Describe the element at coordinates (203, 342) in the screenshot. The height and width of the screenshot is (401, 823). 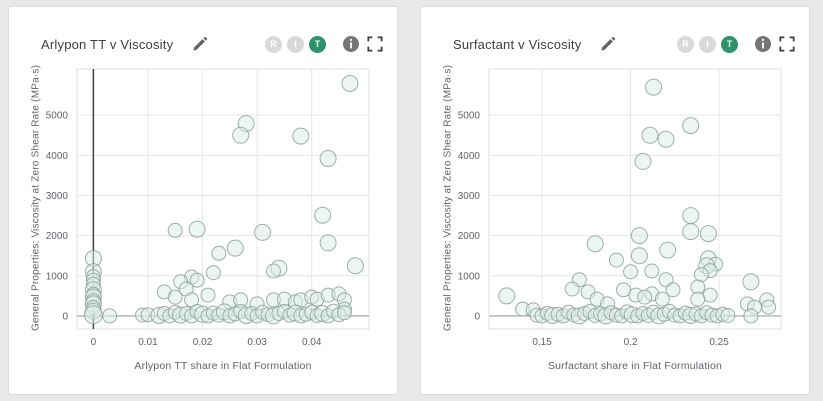
I see `svg-text: 0.02` at that location.